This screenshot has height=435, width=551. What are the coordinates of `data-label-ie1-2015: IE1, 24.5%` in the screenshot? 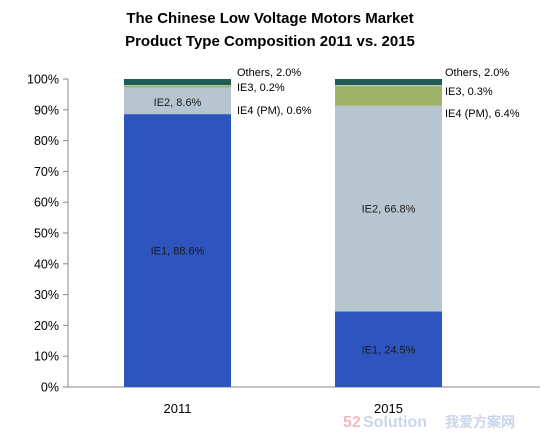 It's located at (389, 350).